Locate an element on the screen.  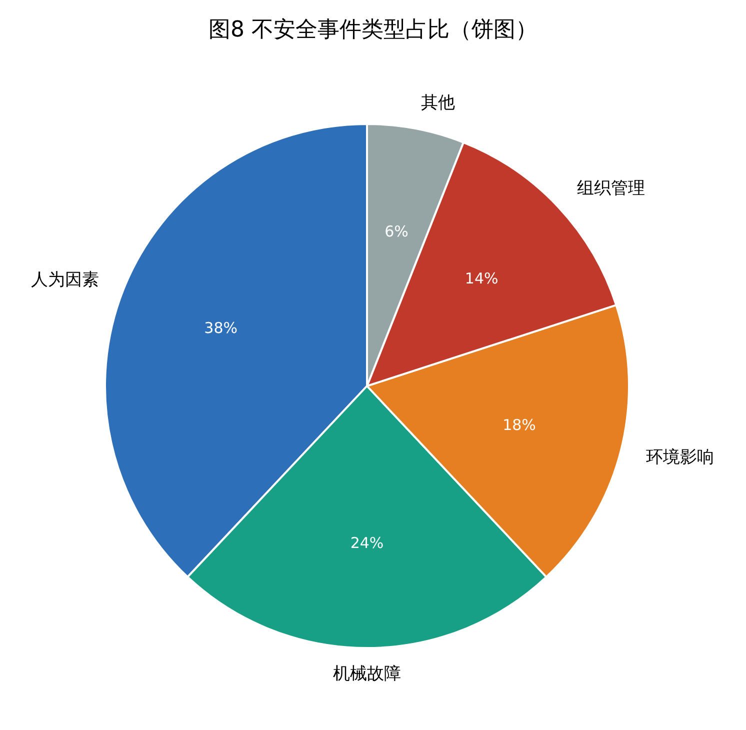
data-label: 38% is located at coordinates (221, 328).